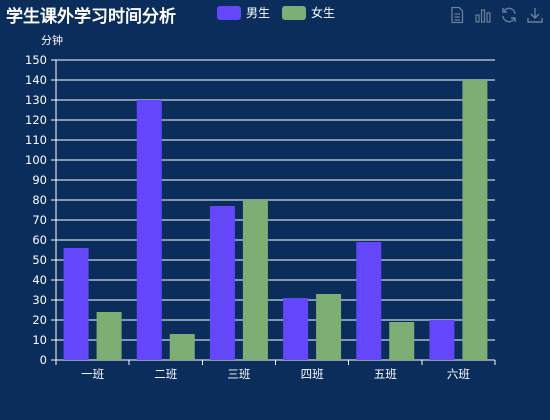 The height and width of the screenshot is (420, 550). I want to click on y-tick-label: 150, so click(36, 60).